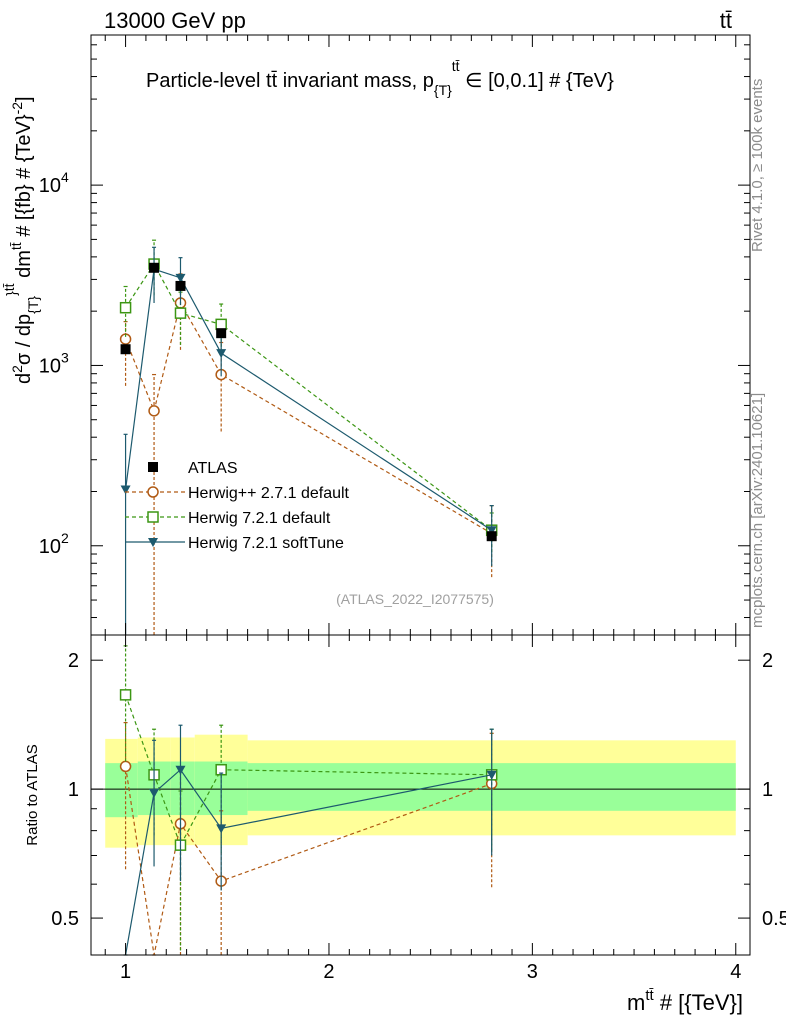  I want to click on chart-title-subscript: {T}, so click(443, 90).